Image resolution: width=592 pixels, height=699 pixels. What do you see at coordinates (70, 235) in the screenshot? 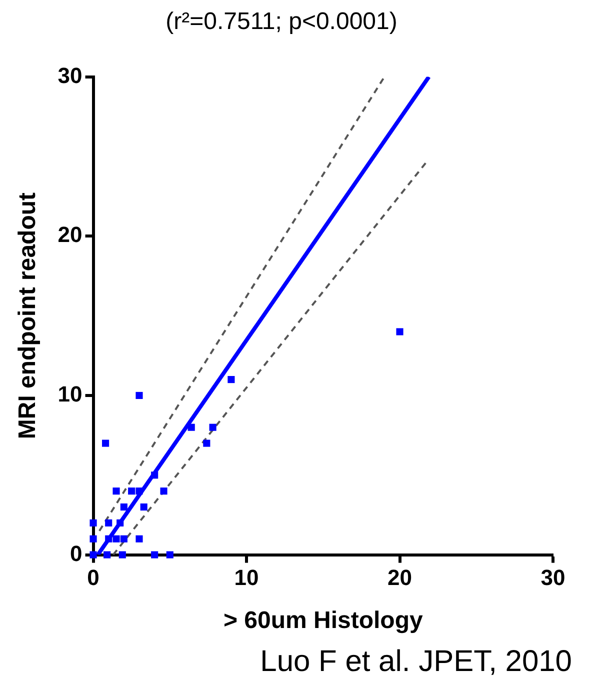
I see `y-tick-label: 20` at bounding box center [70, 235].